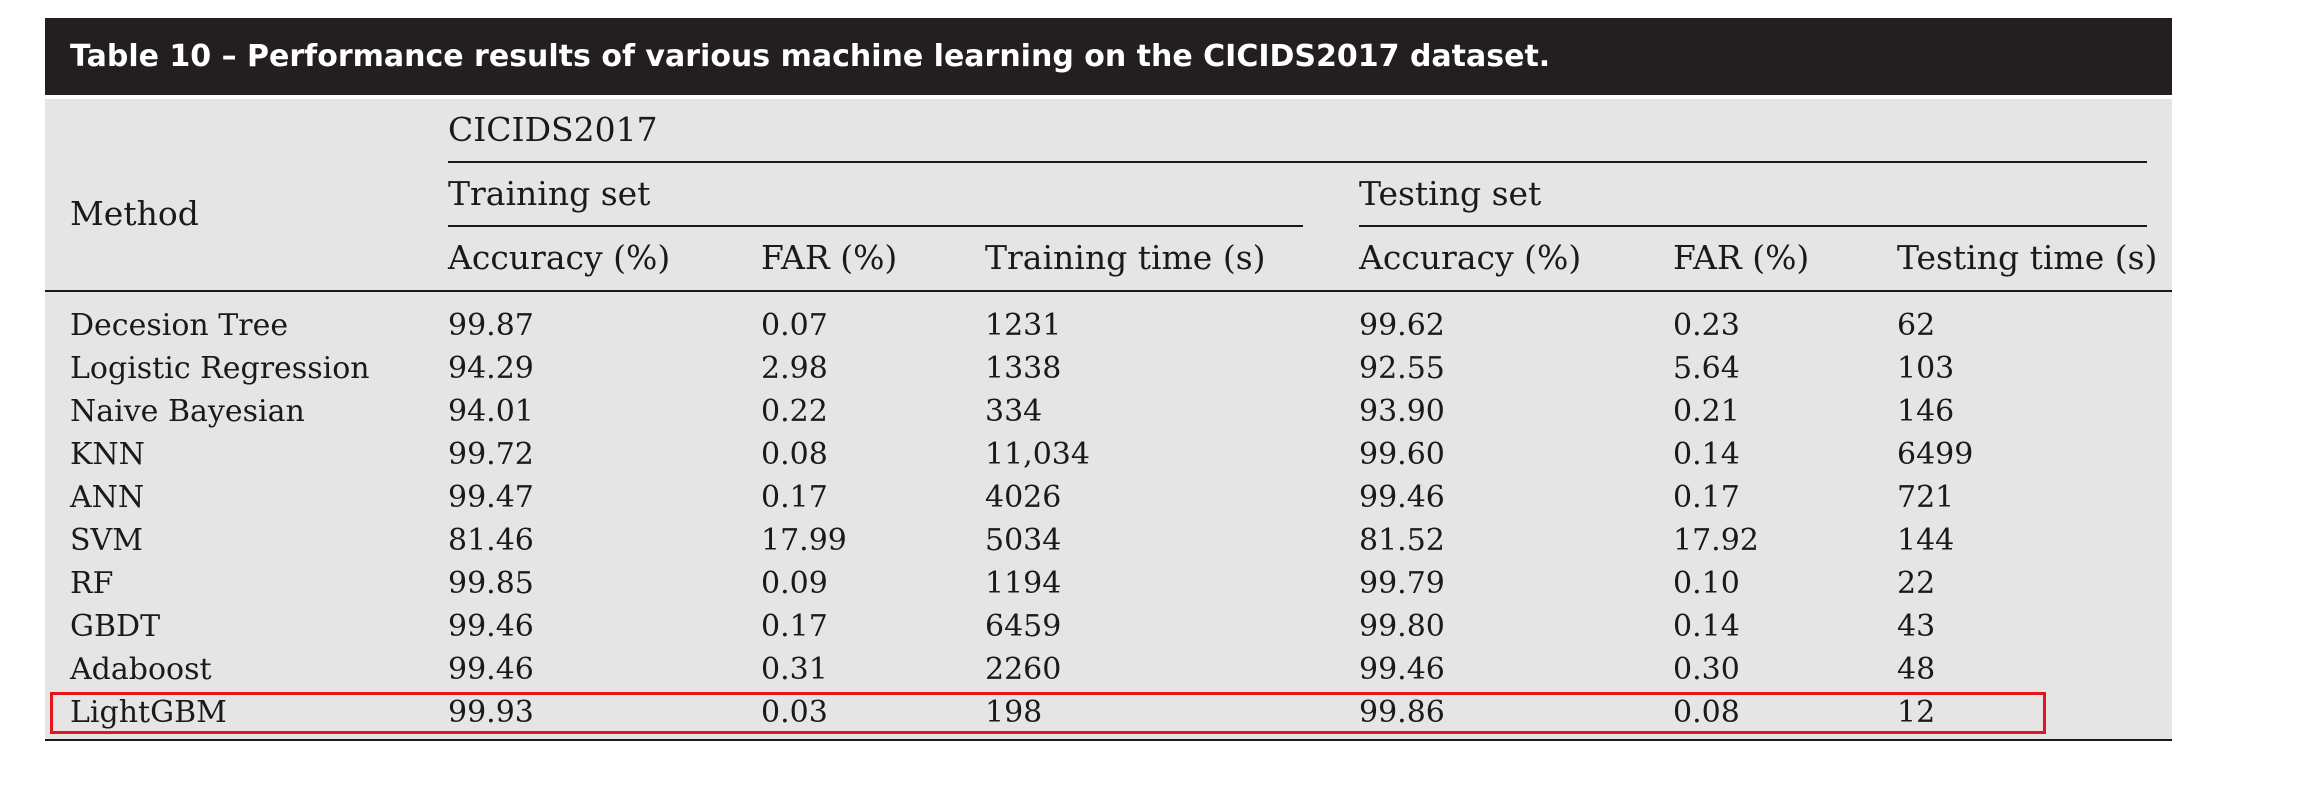 This screenshot has width=2301, height=788. Describe the element at coordinates (1935, 454) in the screenshot. I see `testing-time-cell: 6499` at that location.